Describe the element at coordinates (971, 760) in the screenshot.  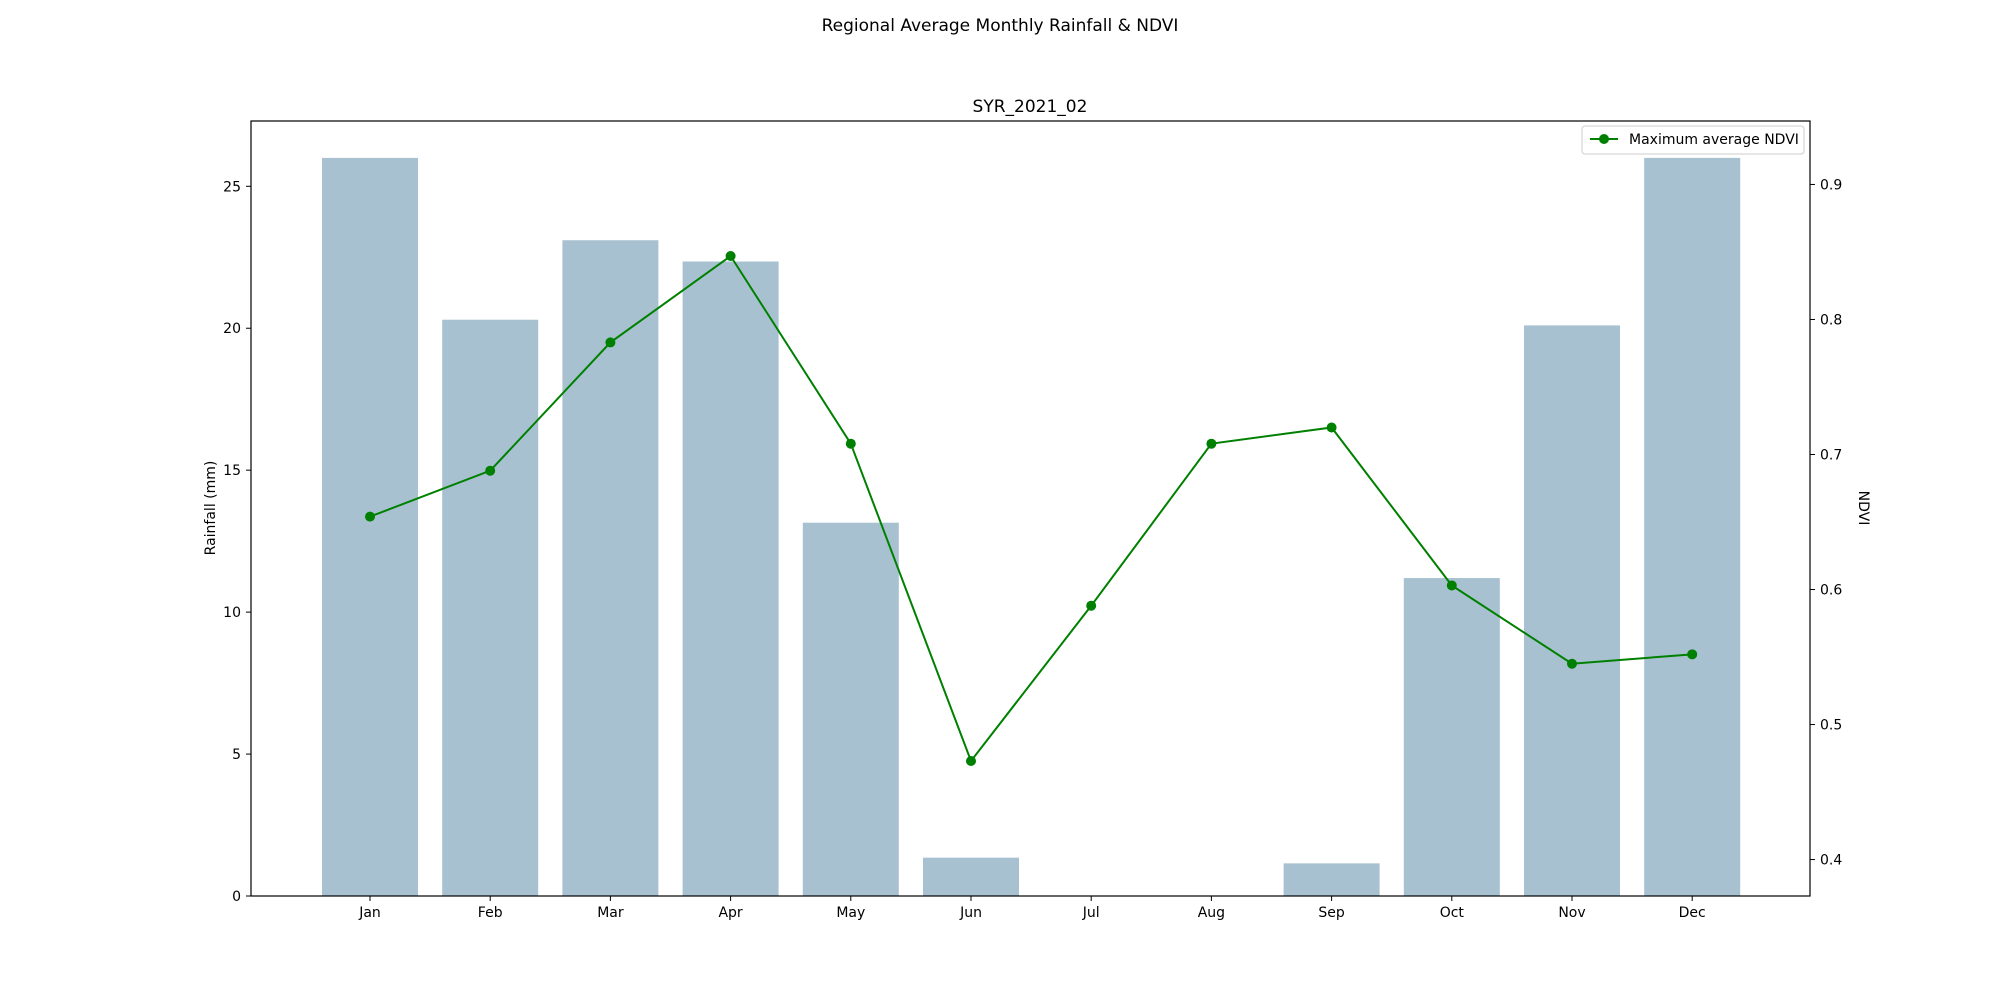
I see `ndvi-point-jun` at that location.